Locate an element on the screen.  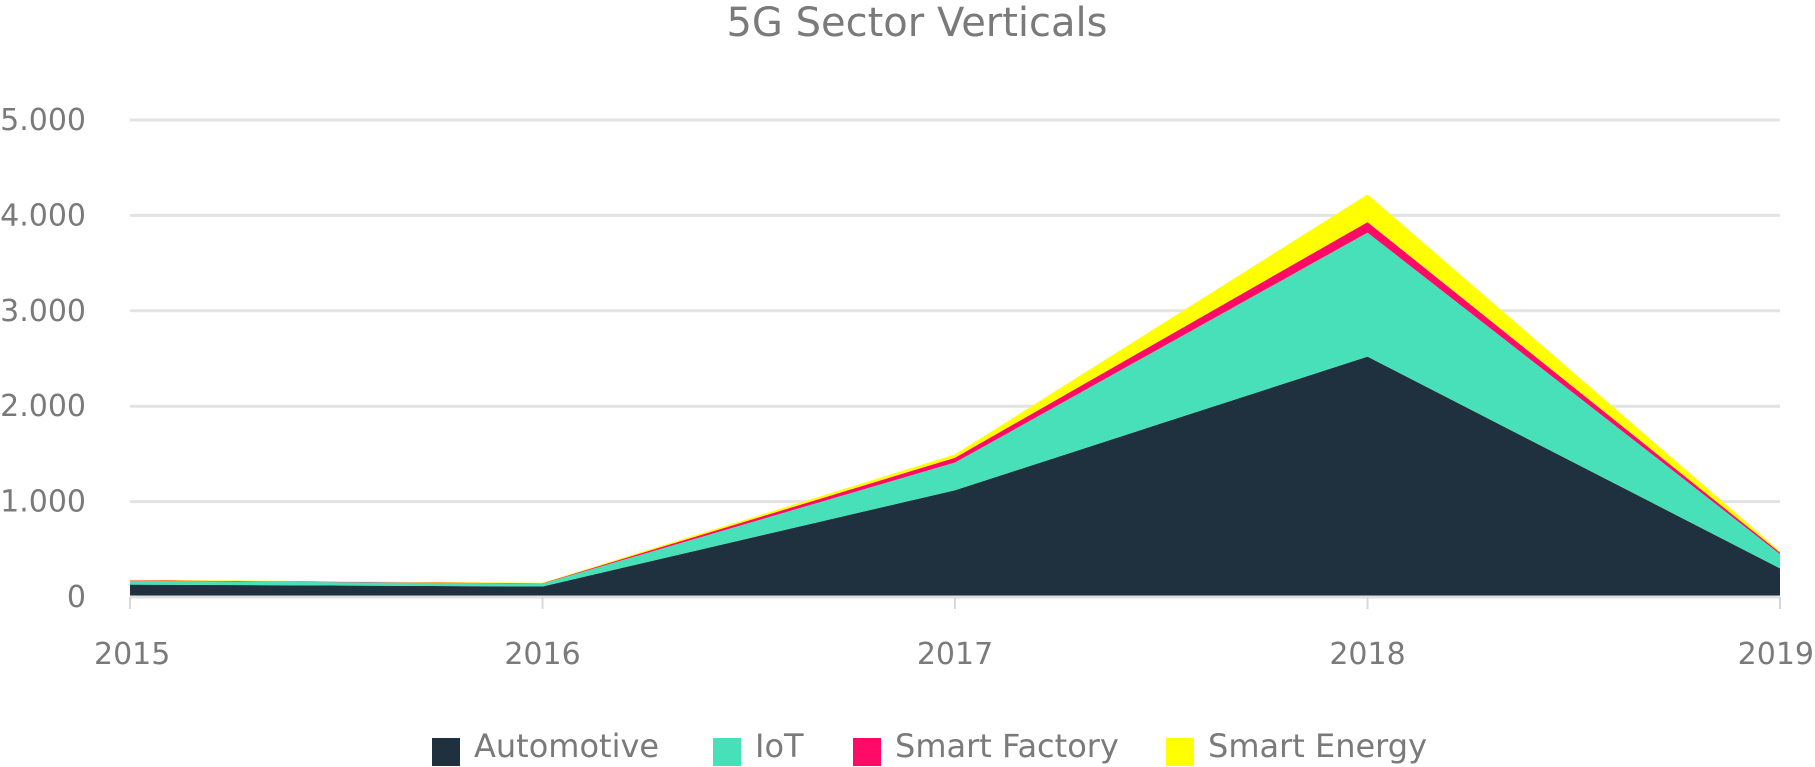
x-axis is located at coordinates (955, 602).